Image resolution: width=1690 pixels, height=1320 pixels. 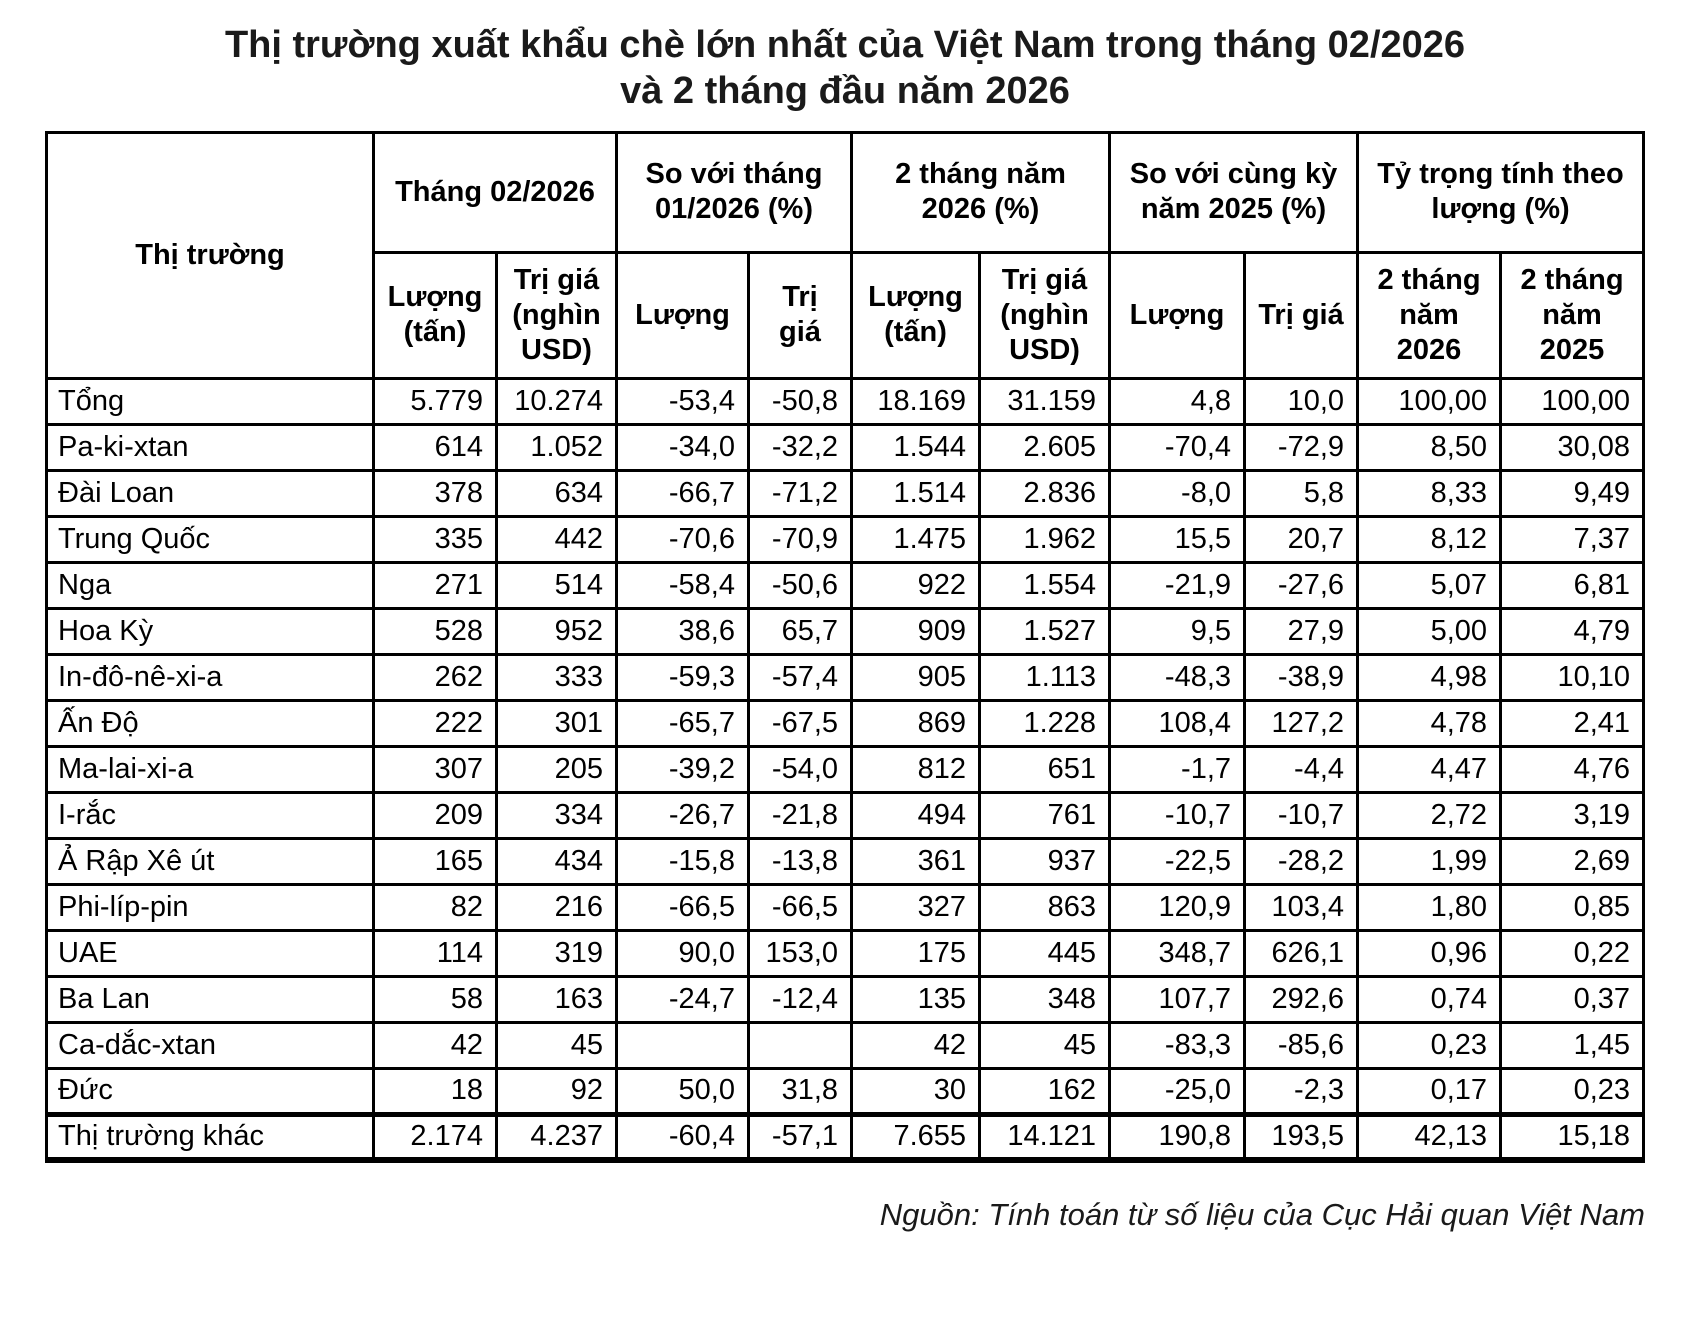 I want to click on value-cell: 6,81, so click(x=1572, y=585).